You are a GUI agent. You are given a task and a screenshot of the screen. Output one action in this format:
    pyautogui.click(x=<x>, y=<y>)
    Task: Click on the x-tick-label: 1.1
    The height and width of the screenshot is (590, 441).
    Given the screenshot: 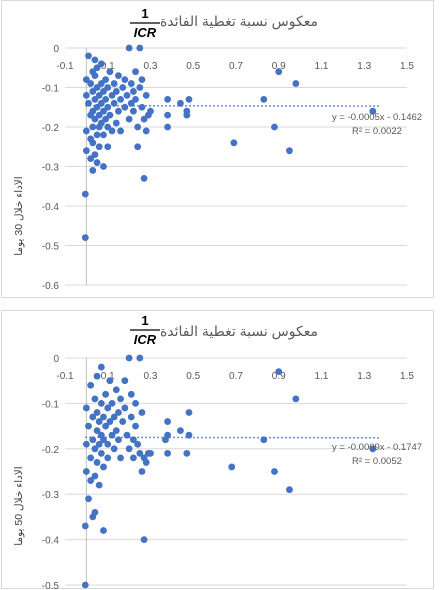 What is the action you would take?
    pyautogui.click(x=322, y=376)
    